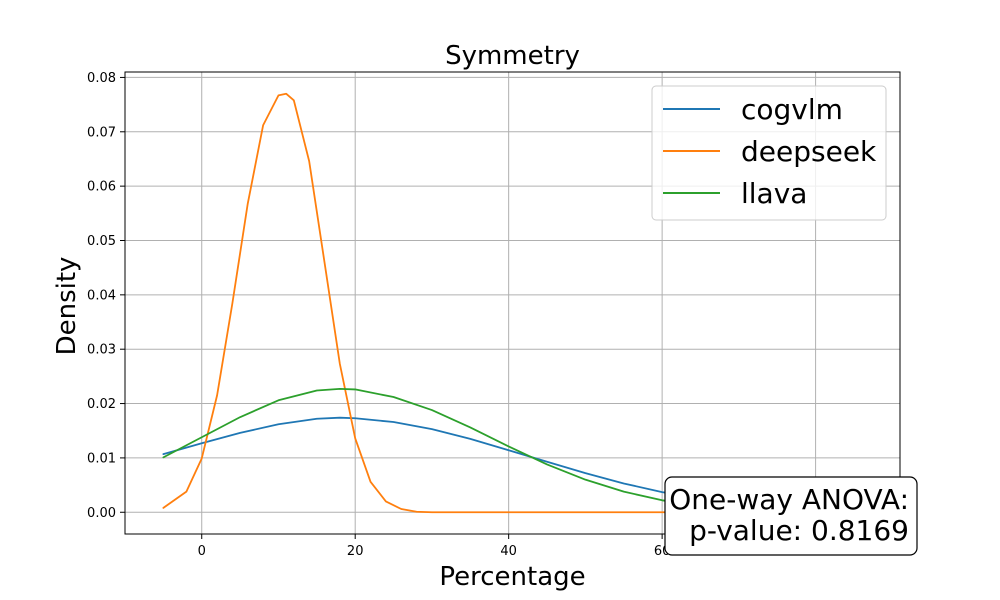 Image resolution: width=1000 pixels, height=600 pixels. I want to click on legend-label-llava: llava, so click(774, 193).